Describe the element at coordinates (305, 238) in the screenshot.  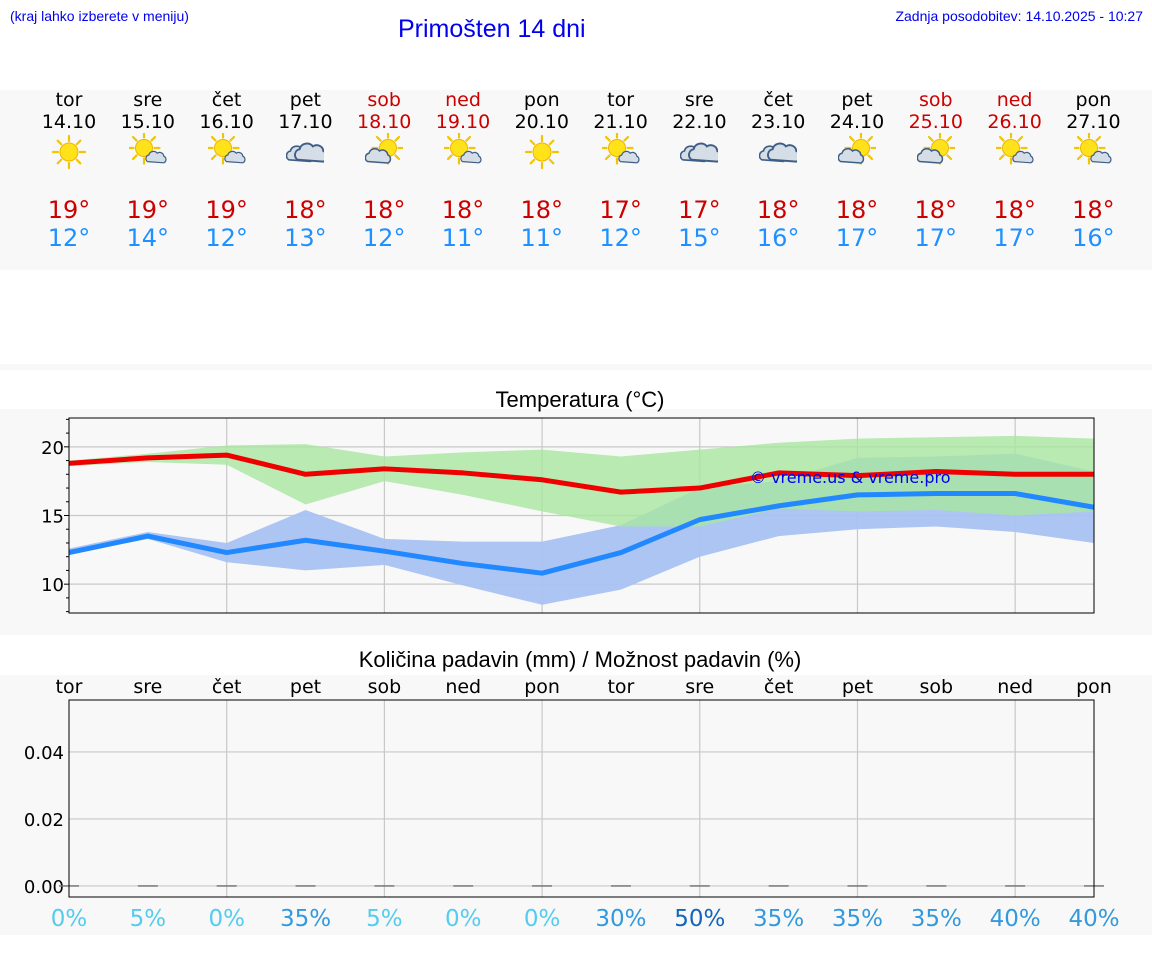
I see `min-temperature: 13°` at that location.